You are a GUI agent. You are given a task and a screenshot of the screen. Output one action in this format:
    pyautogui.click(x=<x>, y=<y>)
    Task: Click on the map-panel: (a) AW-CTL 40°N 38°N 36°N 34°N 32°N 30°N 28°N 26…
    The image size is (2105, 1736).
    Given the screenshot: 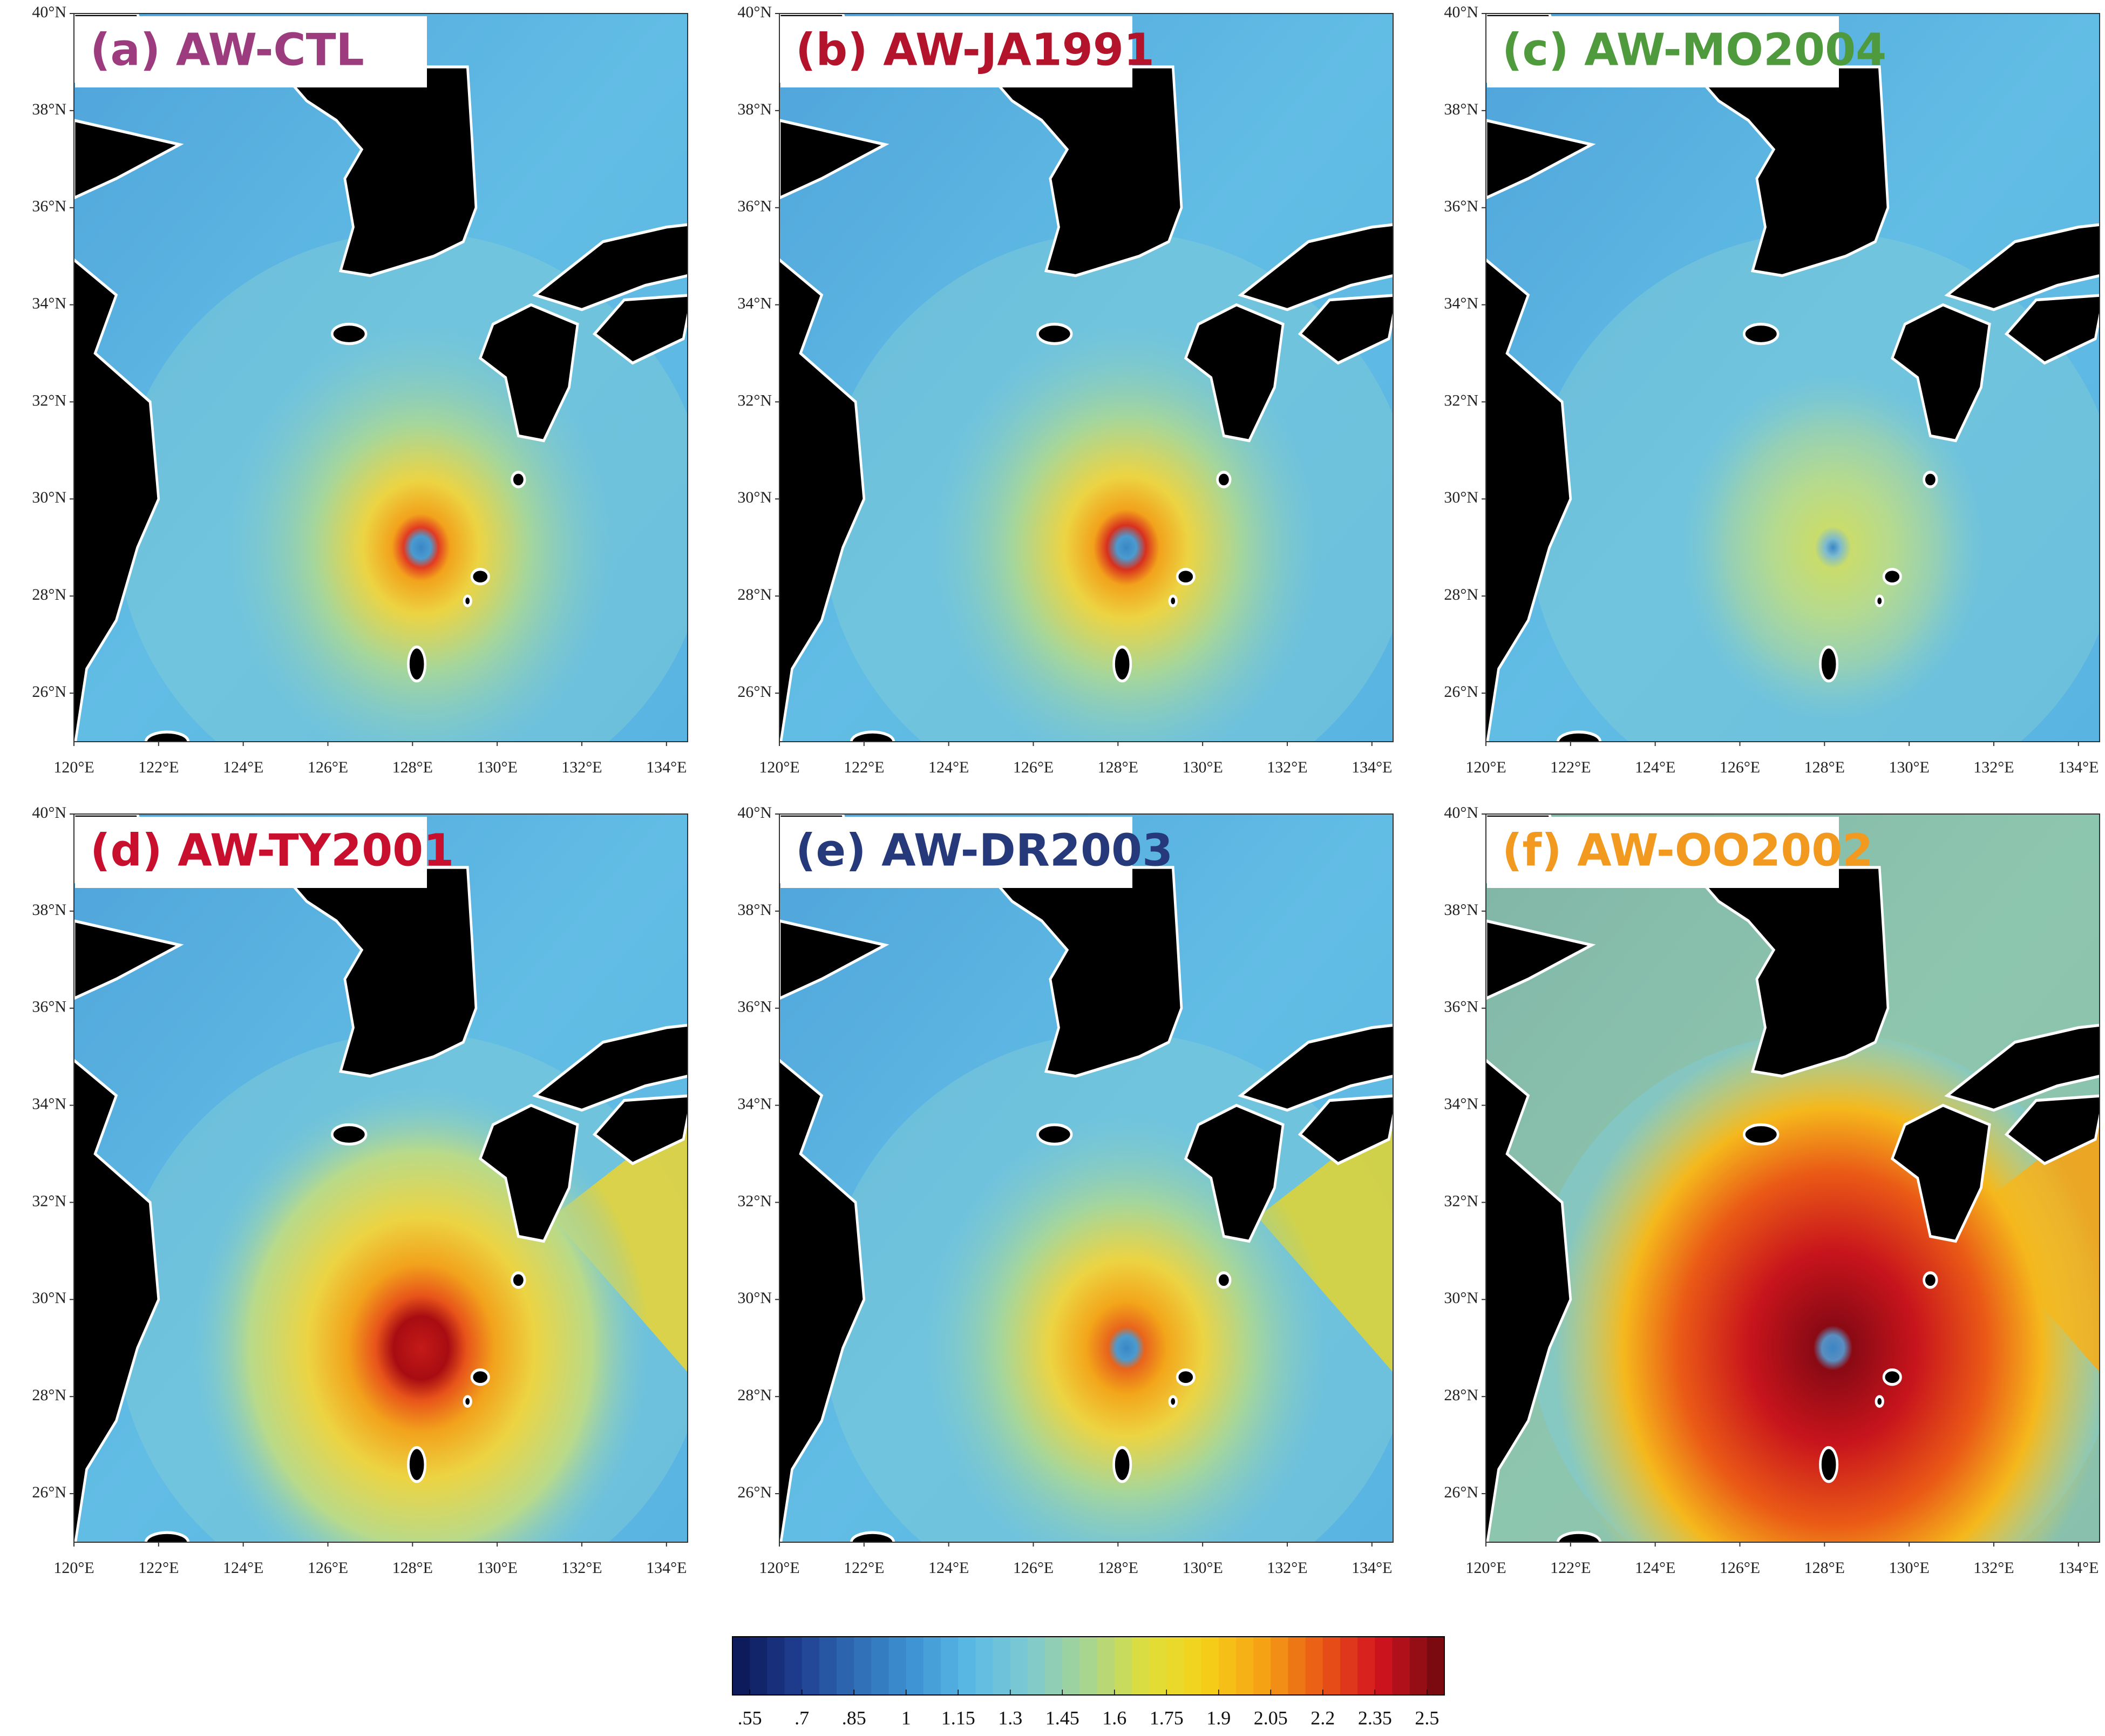 What is the action you would take?
    pyautogui.click(x=360, y=390)
    